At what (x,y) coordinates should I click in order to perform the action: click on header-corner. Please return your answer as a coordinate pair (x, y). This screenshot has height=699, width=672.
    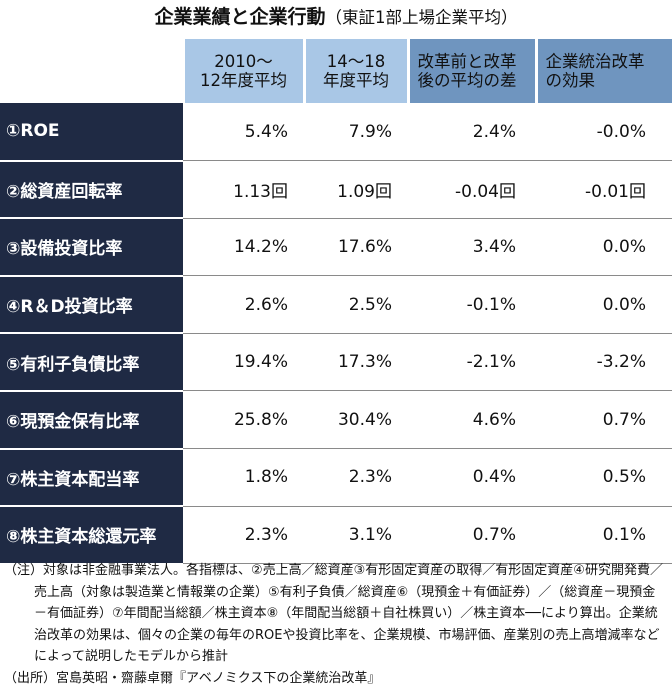
    Looking at the image, I should click on (91, 71).